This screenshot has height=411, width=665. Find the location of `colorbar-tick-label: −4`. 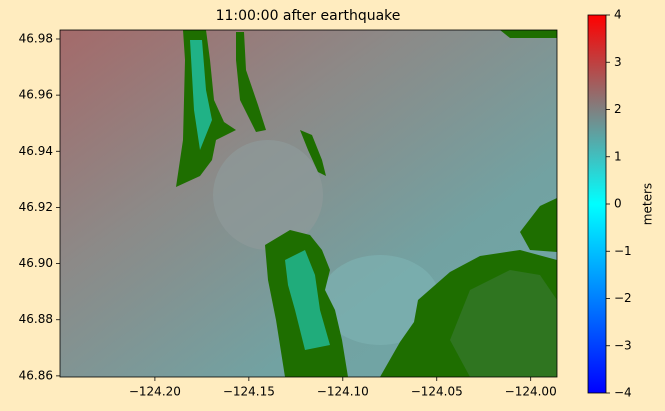

colorbar-tick-label: −4 is located at coordinates (623, 393).